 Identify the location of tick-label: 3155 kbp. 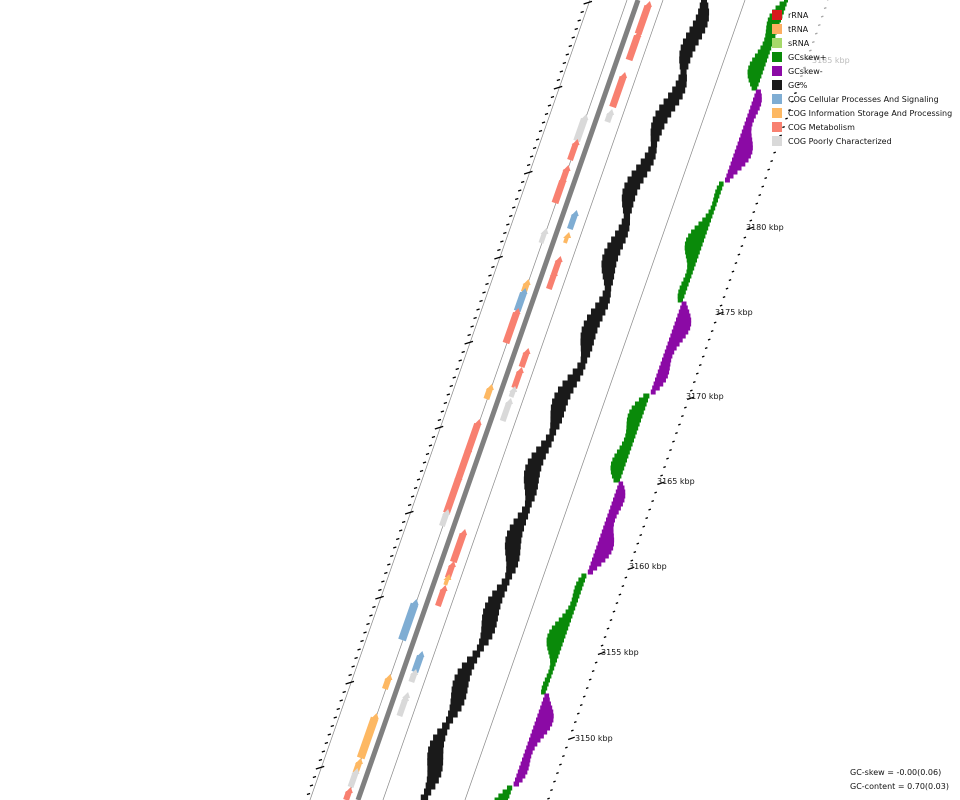
(620, 652).